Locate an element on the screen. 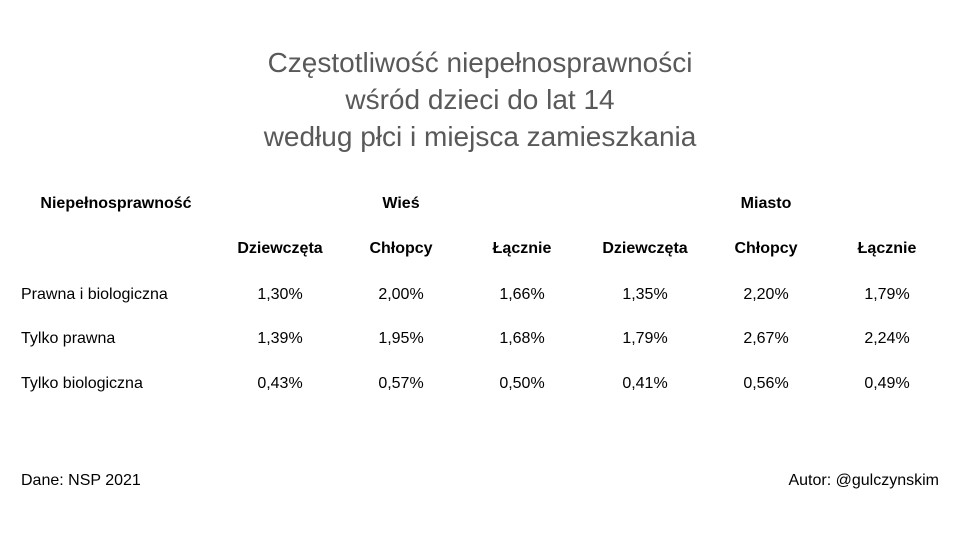 Image resolution: width=960 pixels, height=540 pixels. title-line-1: Częstotliwość niepełnosprawności is located at coordinates (480, 62).